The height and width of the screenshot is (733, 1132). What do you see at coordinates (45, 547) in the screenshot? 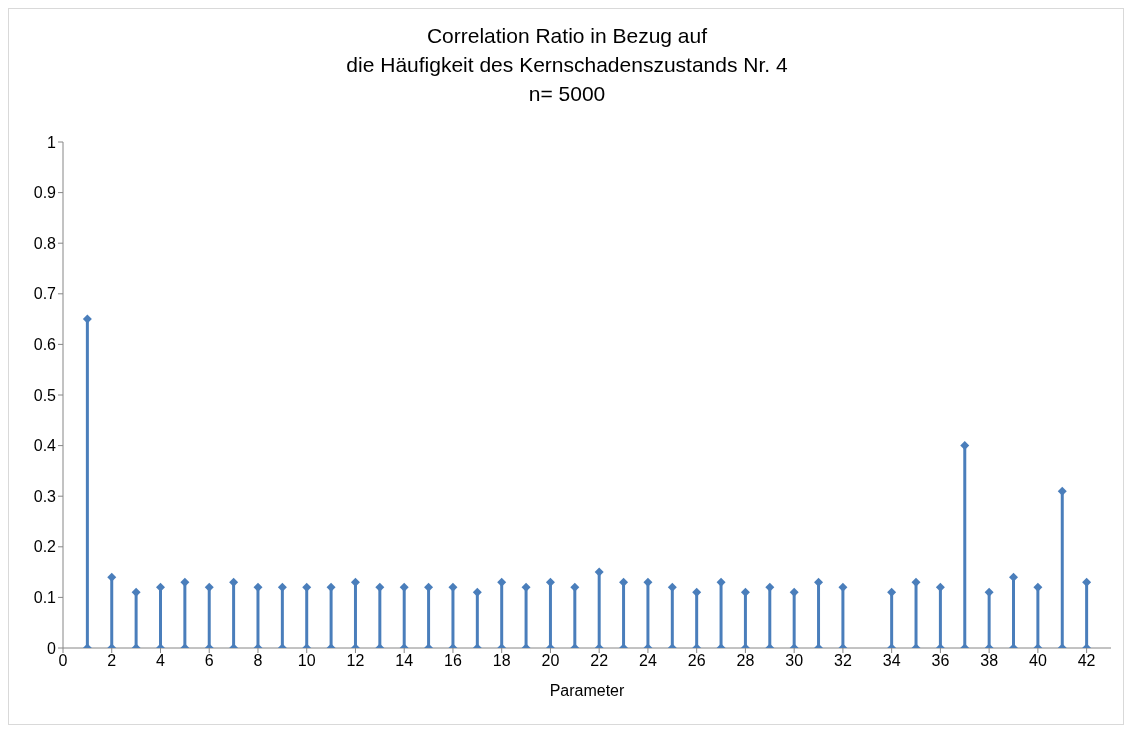
I see `y-tick-label: 0.2` at bounding box center [45, 547].